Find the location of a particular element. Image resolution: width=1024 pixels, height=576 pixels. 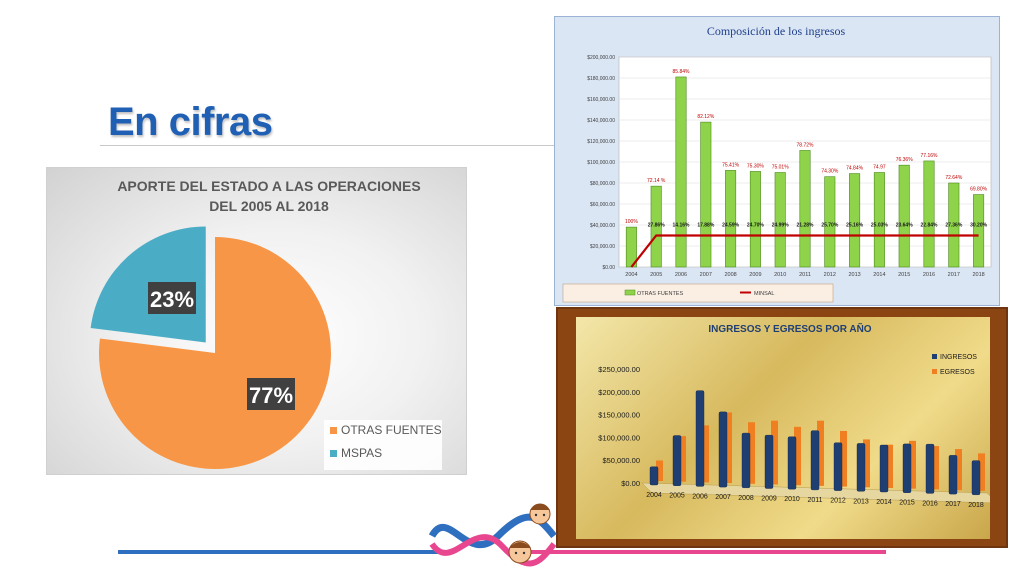

composition-y-tick: $40,000.00 is located at coordinates (602, 226).